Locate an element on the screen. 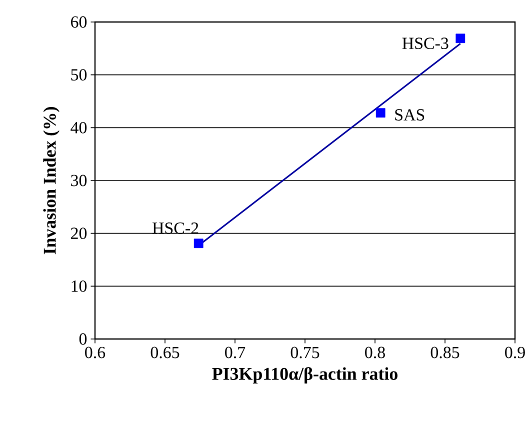 The height and width of the screenshot is (427, 531). y-tick-label: 40 is located at coordinates (78, 128).